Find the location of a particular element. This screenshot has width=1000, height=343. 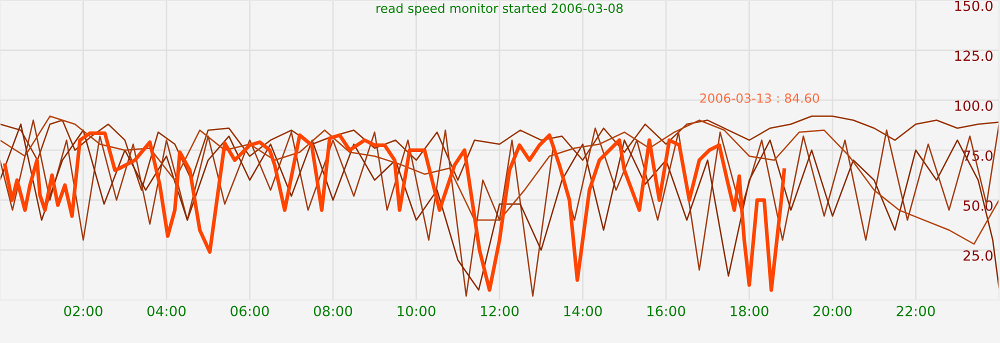

annotation: 2006-03-13 : 84.60 is located at coordinates (760, 98).